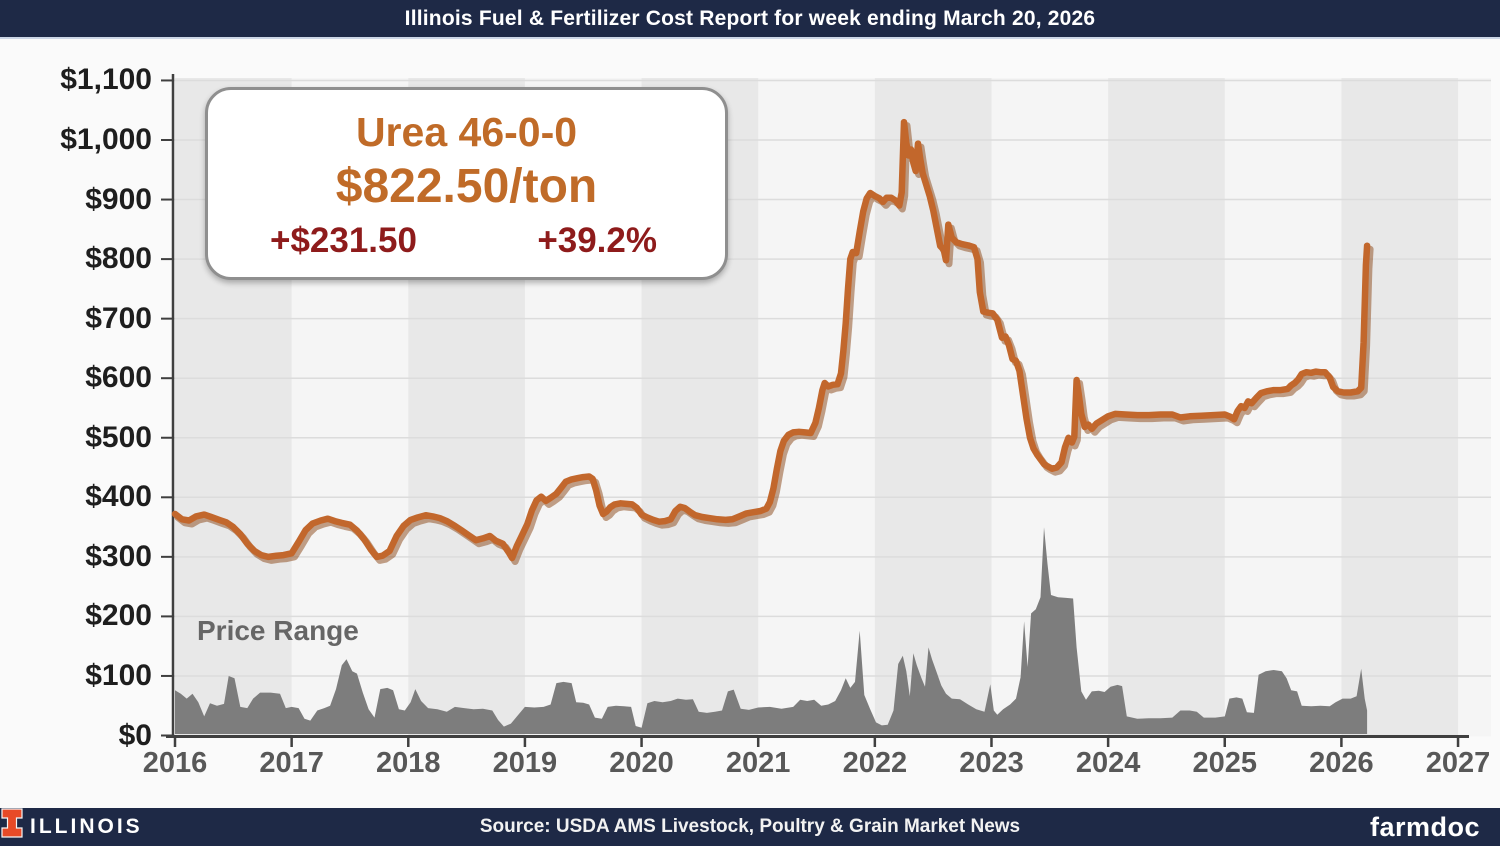 The height and width of the screenshot is (846, 1500). Describe the element at coordinates (118, 437) in the screenshot. I see `y-axis-tick-label: $500` at that location.